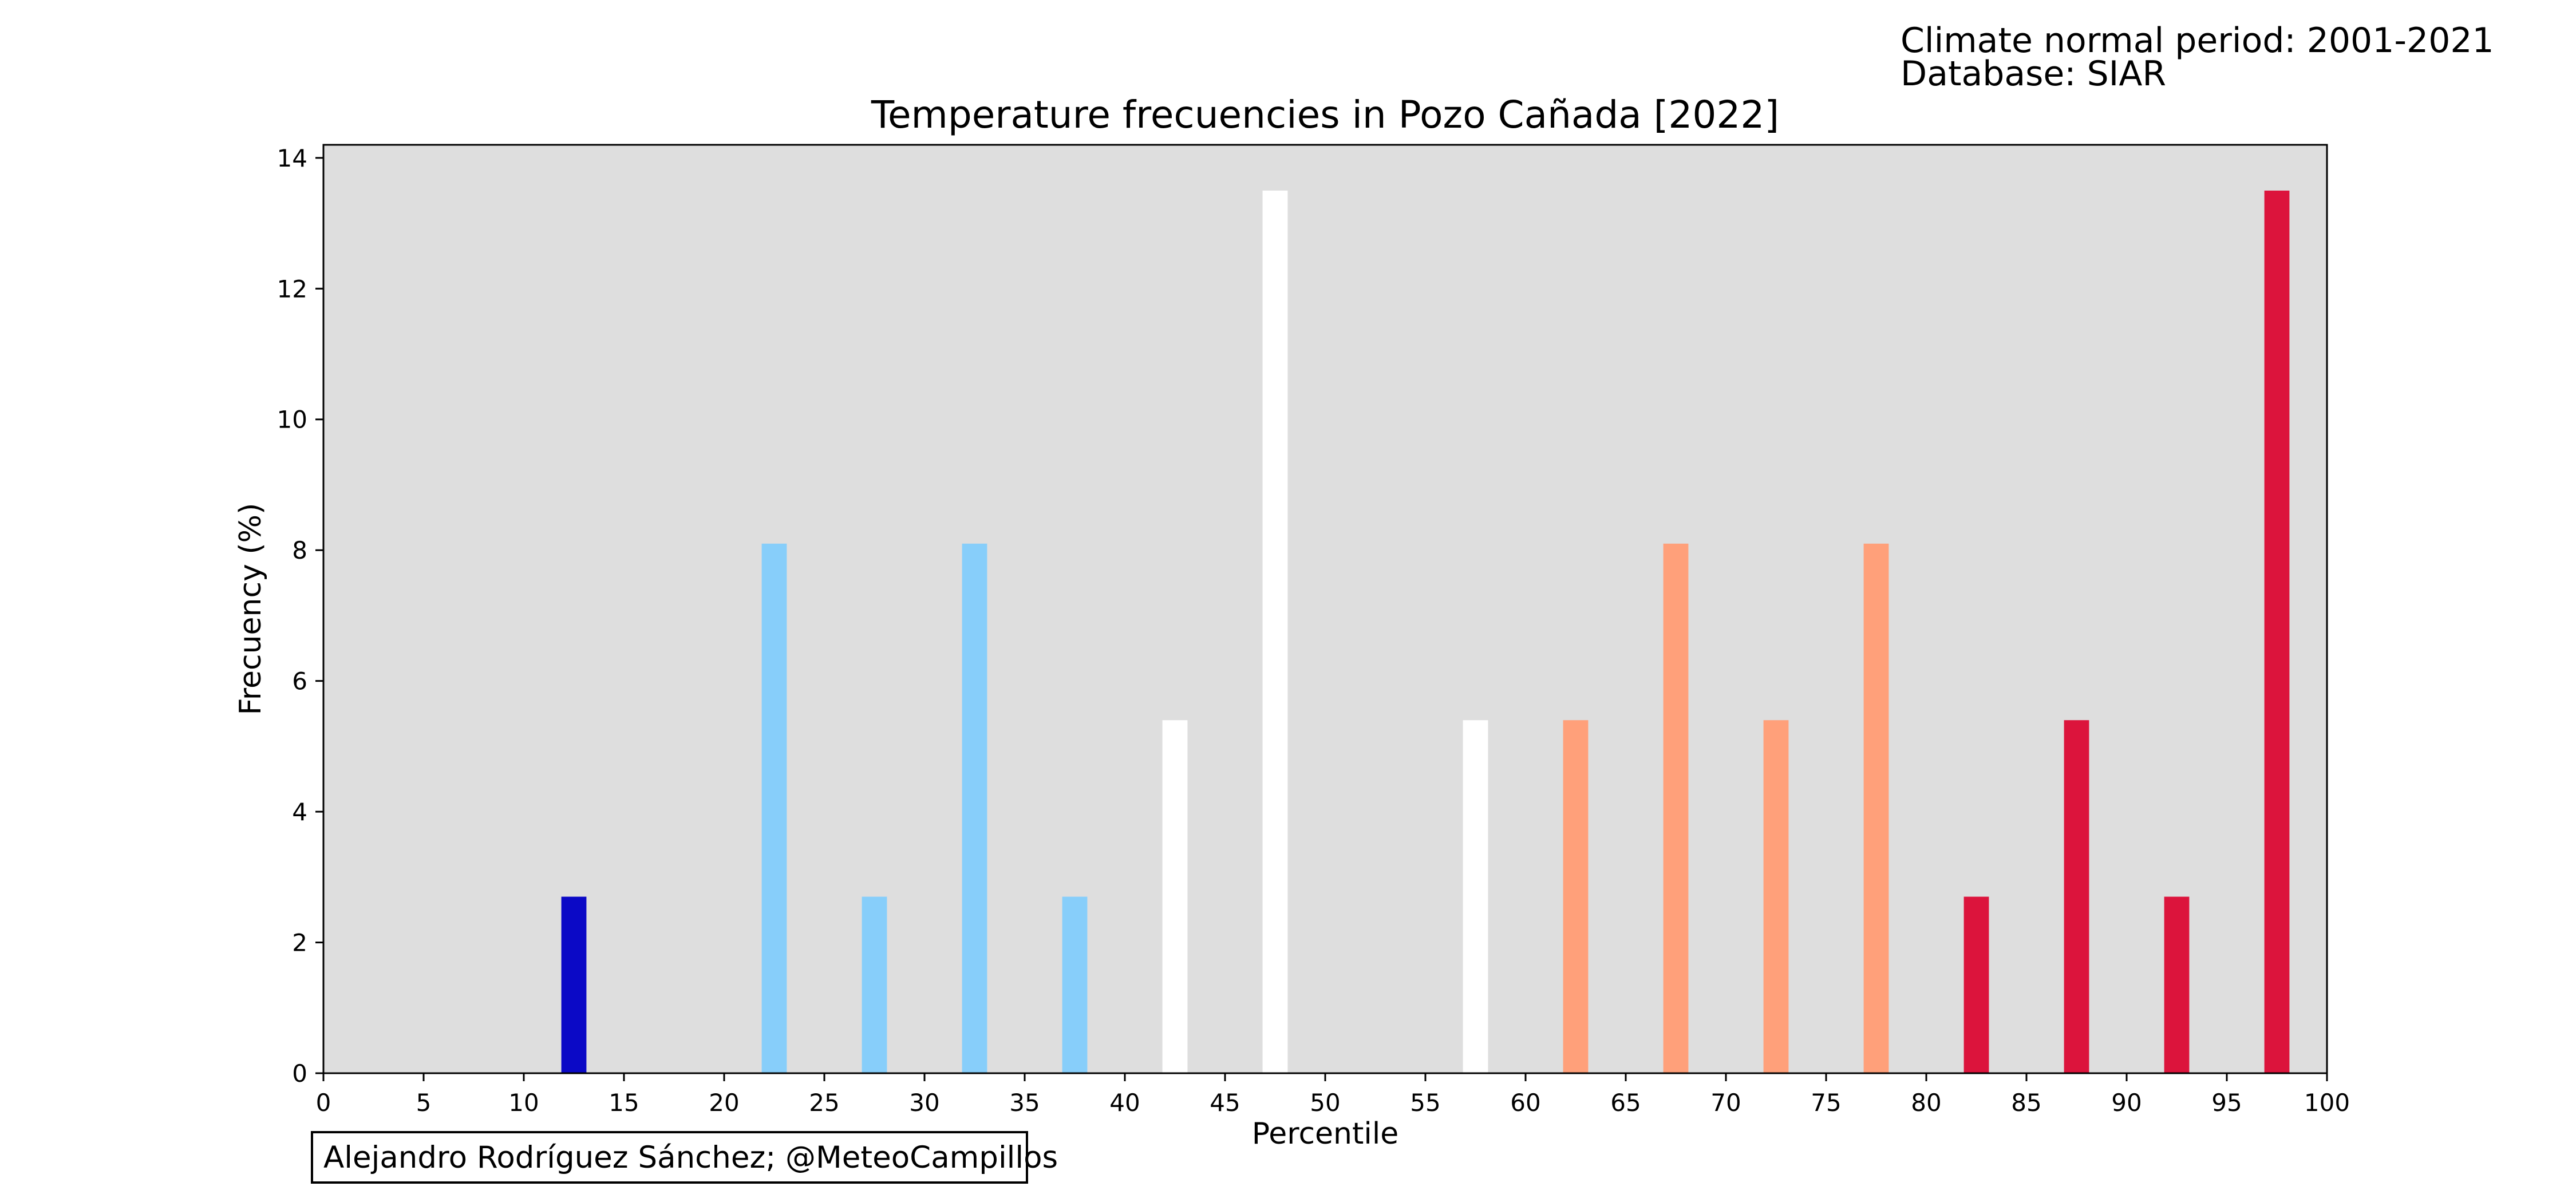 The image size is (2576, 1202). Describe the element at coordinates (2076, 896) in the screenshot. I see `bar-p87.5` at that location.